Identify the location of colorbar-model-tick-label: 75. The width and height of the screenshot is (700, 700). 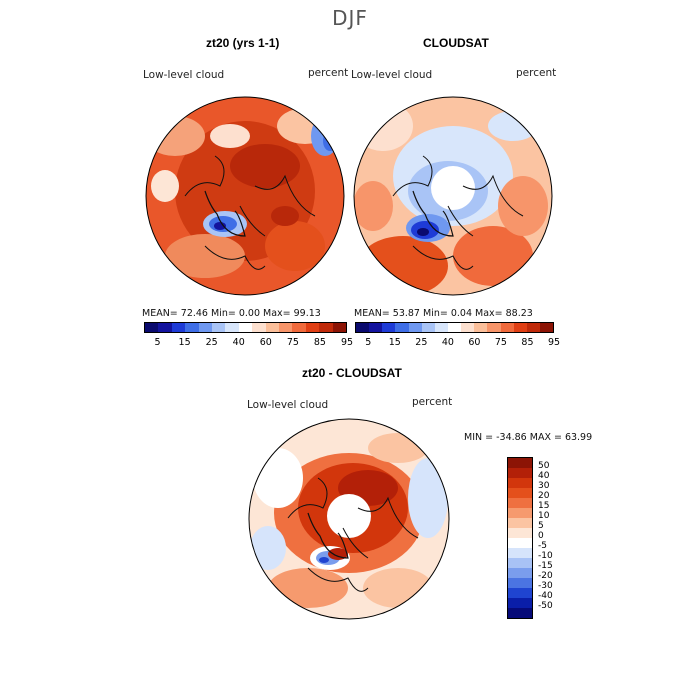
(292, 342).